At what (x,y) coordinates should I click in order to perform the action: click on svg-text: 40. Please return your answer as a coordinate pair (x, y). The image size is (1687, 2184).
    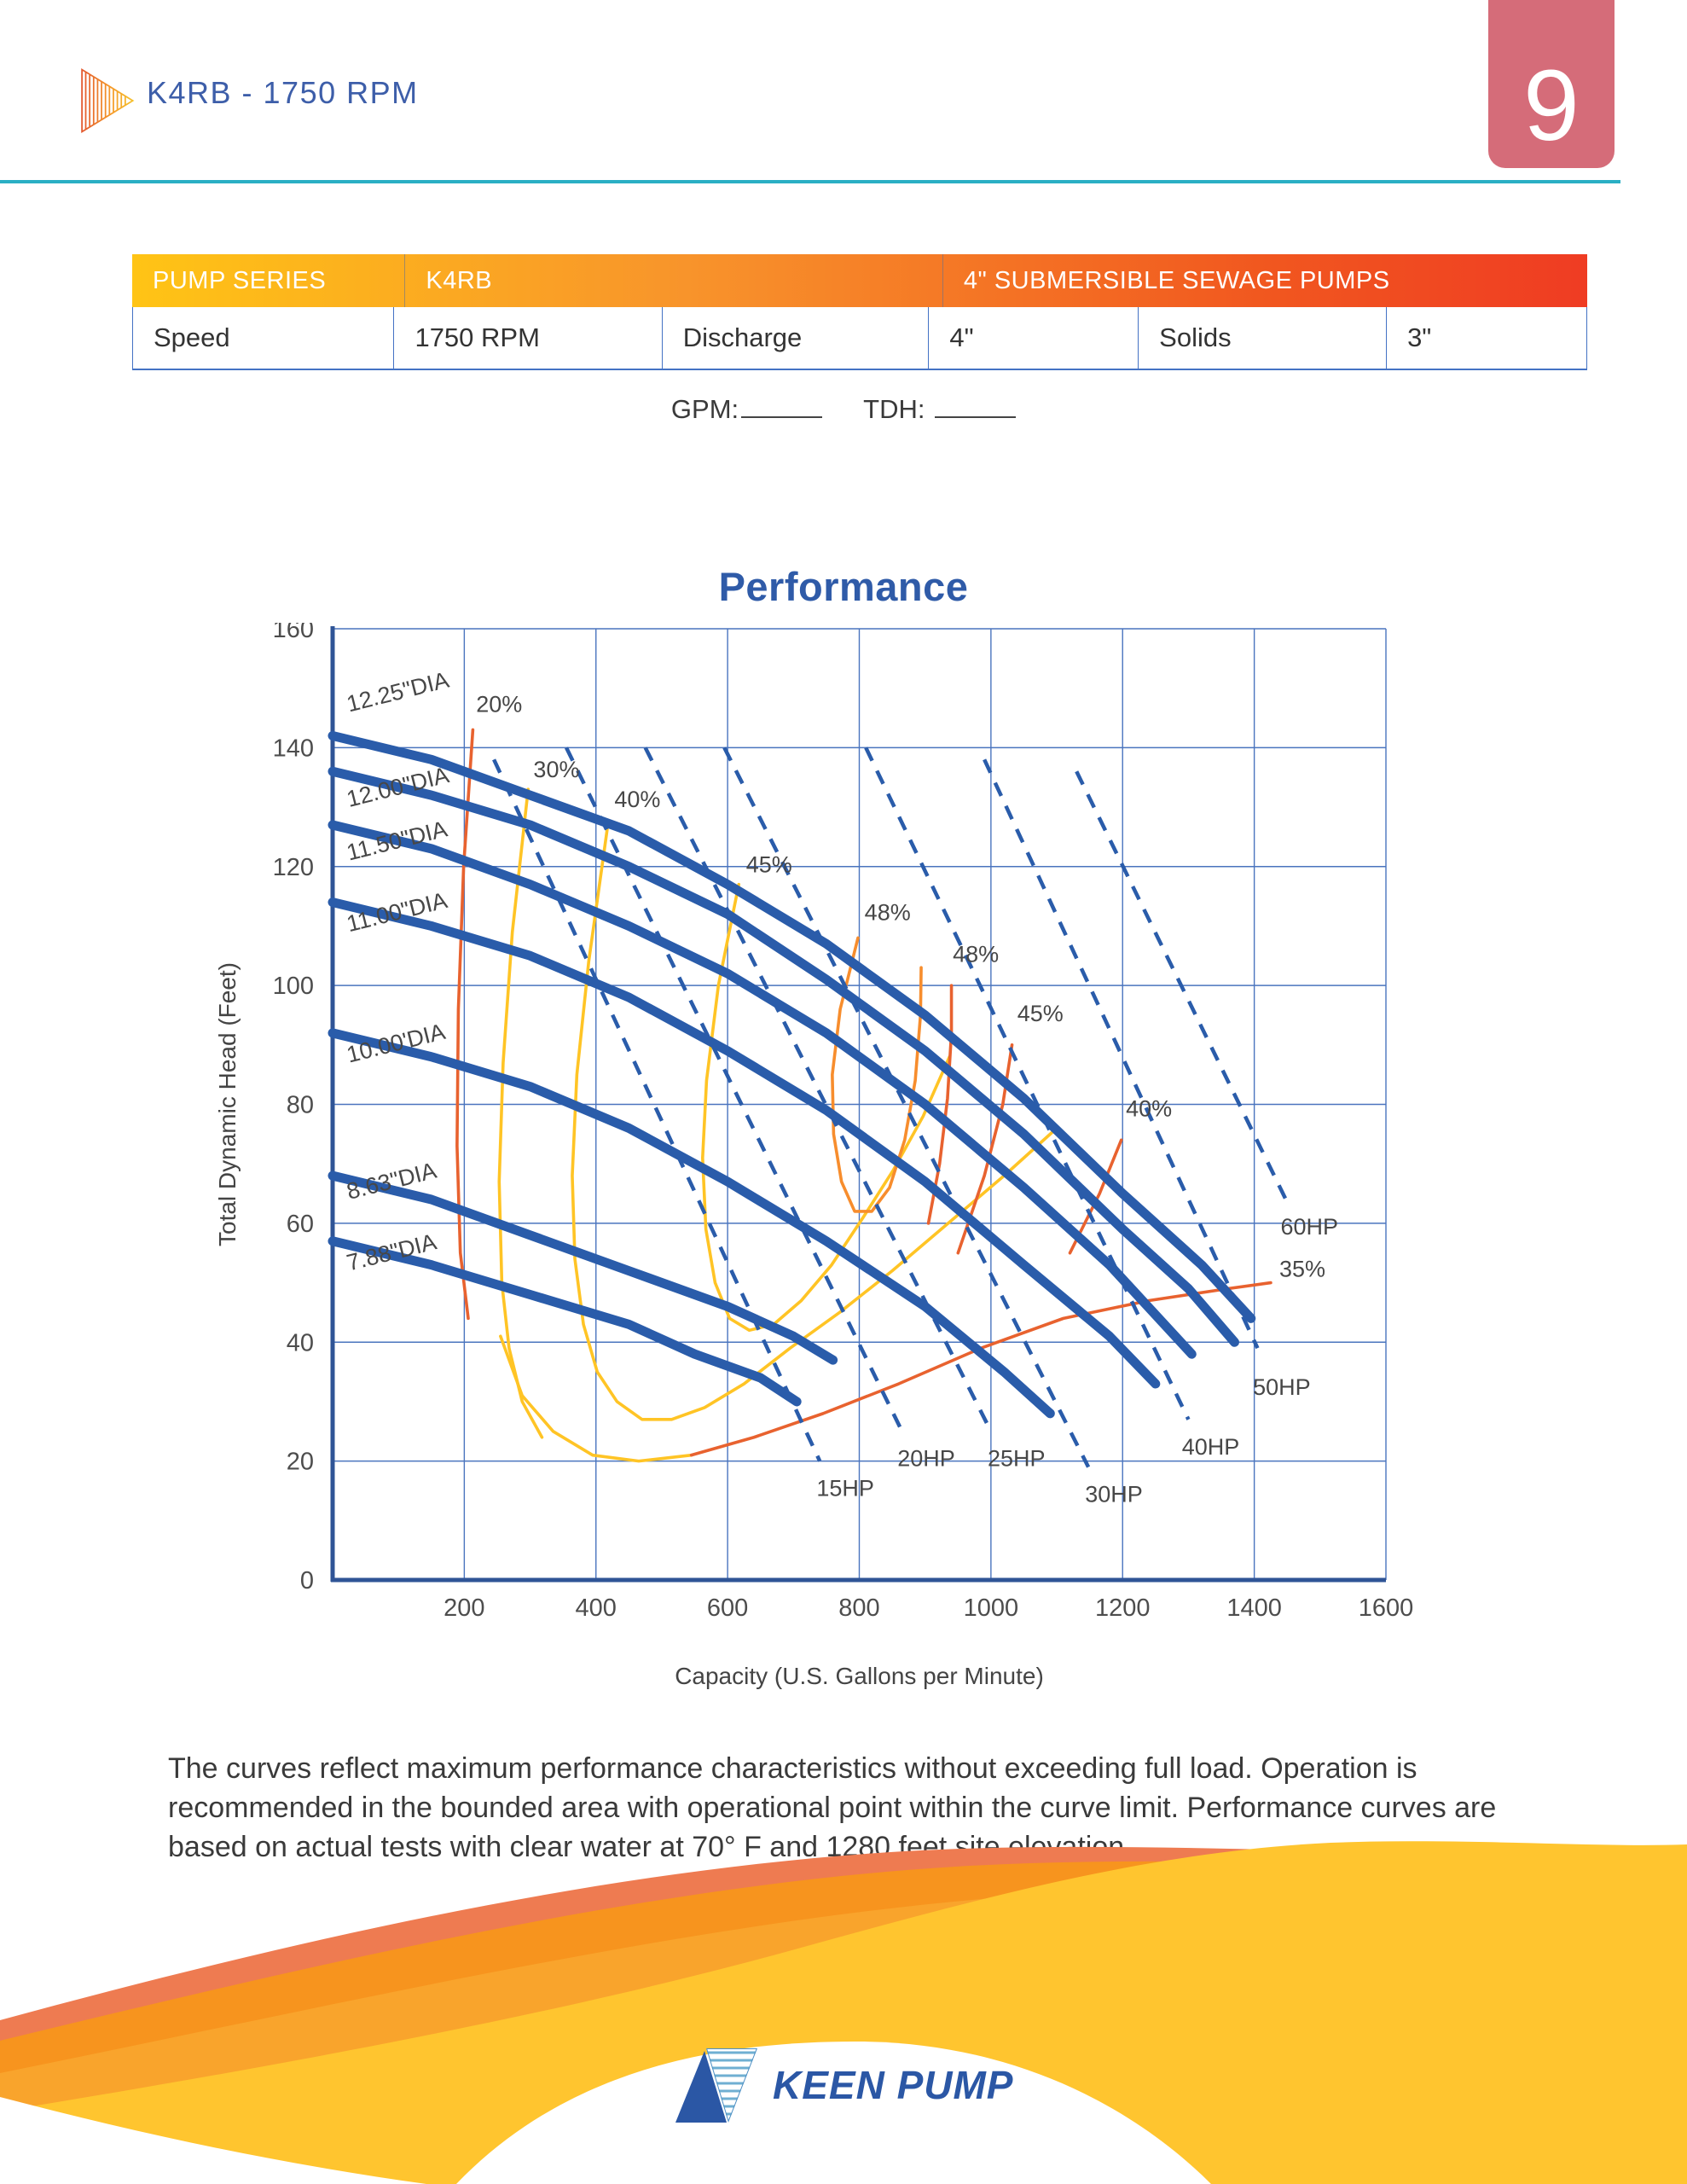
    Looking at the image, I should click on (300, 1342).